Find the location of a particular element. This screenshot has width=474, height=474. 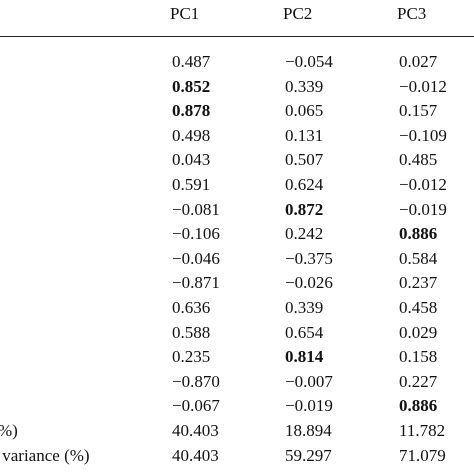

table-cell: 0.131 is located at coordinates (304, 135).